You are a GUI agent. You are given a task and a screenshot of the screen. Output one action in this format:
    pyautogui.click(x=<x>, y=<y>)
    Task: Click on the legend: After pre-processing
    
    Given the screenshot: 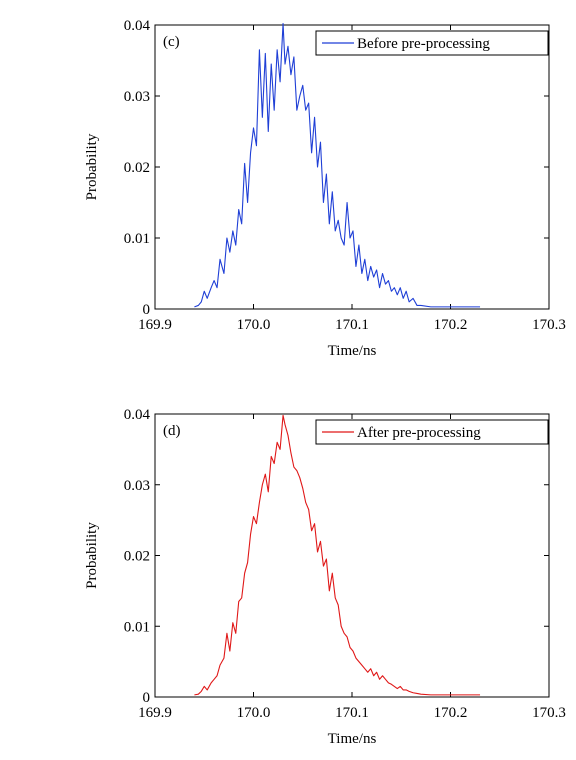 What is the action you would take?
    pyautogui.click(x=432, y=432)
    